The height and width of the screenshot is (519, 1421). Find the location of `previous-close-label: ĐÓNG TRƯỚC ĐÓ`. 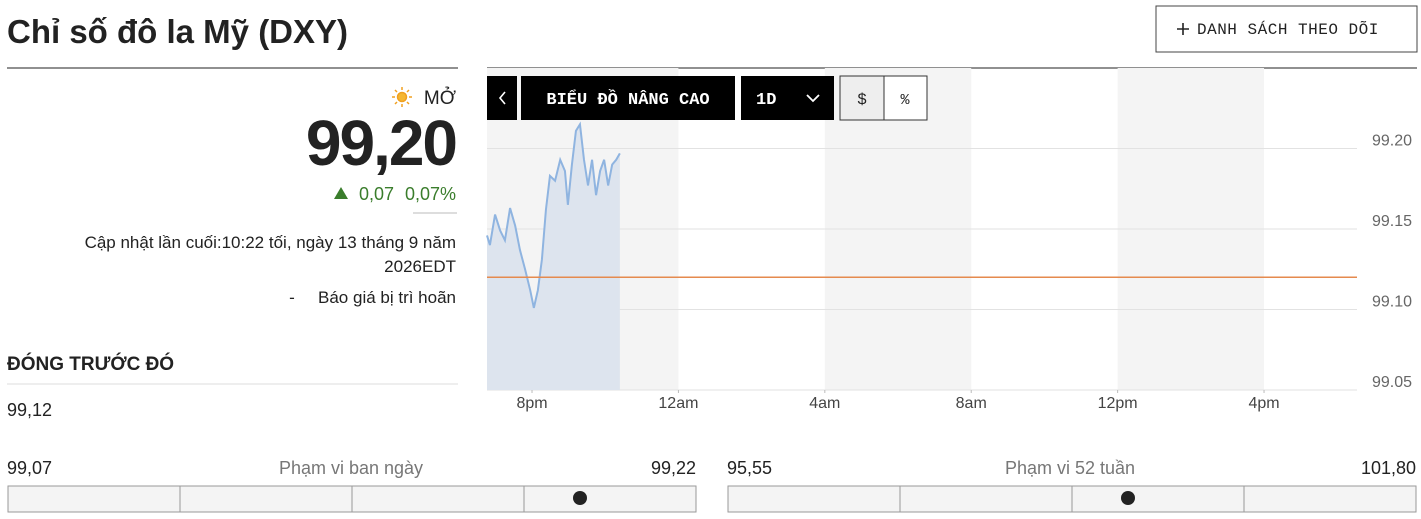

previous-close-label: ĐÓNG TRƯỚC ĐÓ is located at coordinates (90, 364).